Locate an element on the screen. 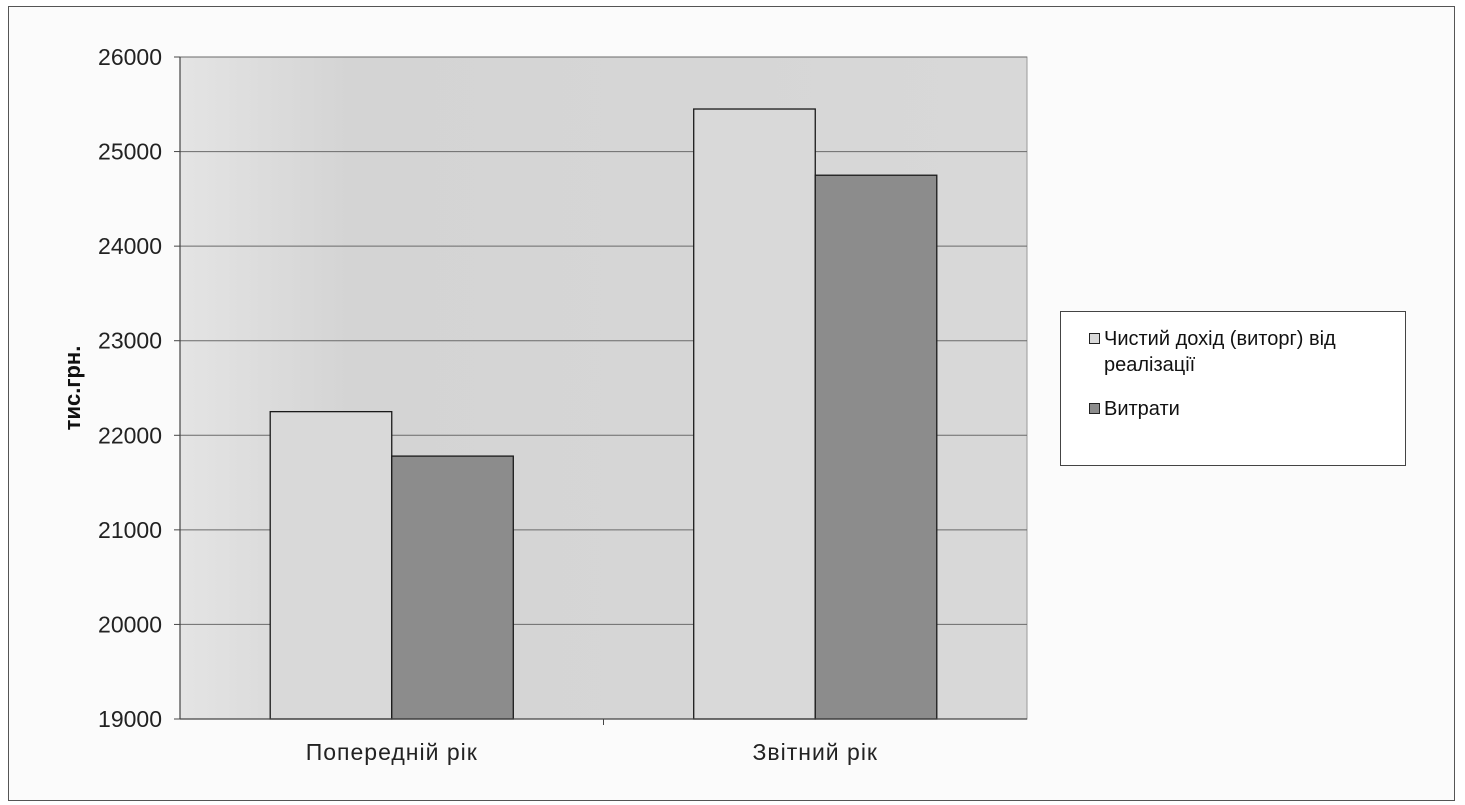  legend-label-expenses: Витрати is located at coordinates (1142, 409).